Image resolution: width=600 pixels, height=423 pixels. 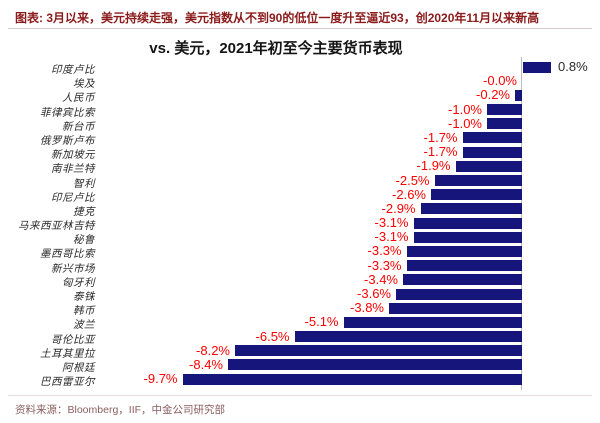 I want to click on value-label: -3.4%, so click(x=381, y=279).